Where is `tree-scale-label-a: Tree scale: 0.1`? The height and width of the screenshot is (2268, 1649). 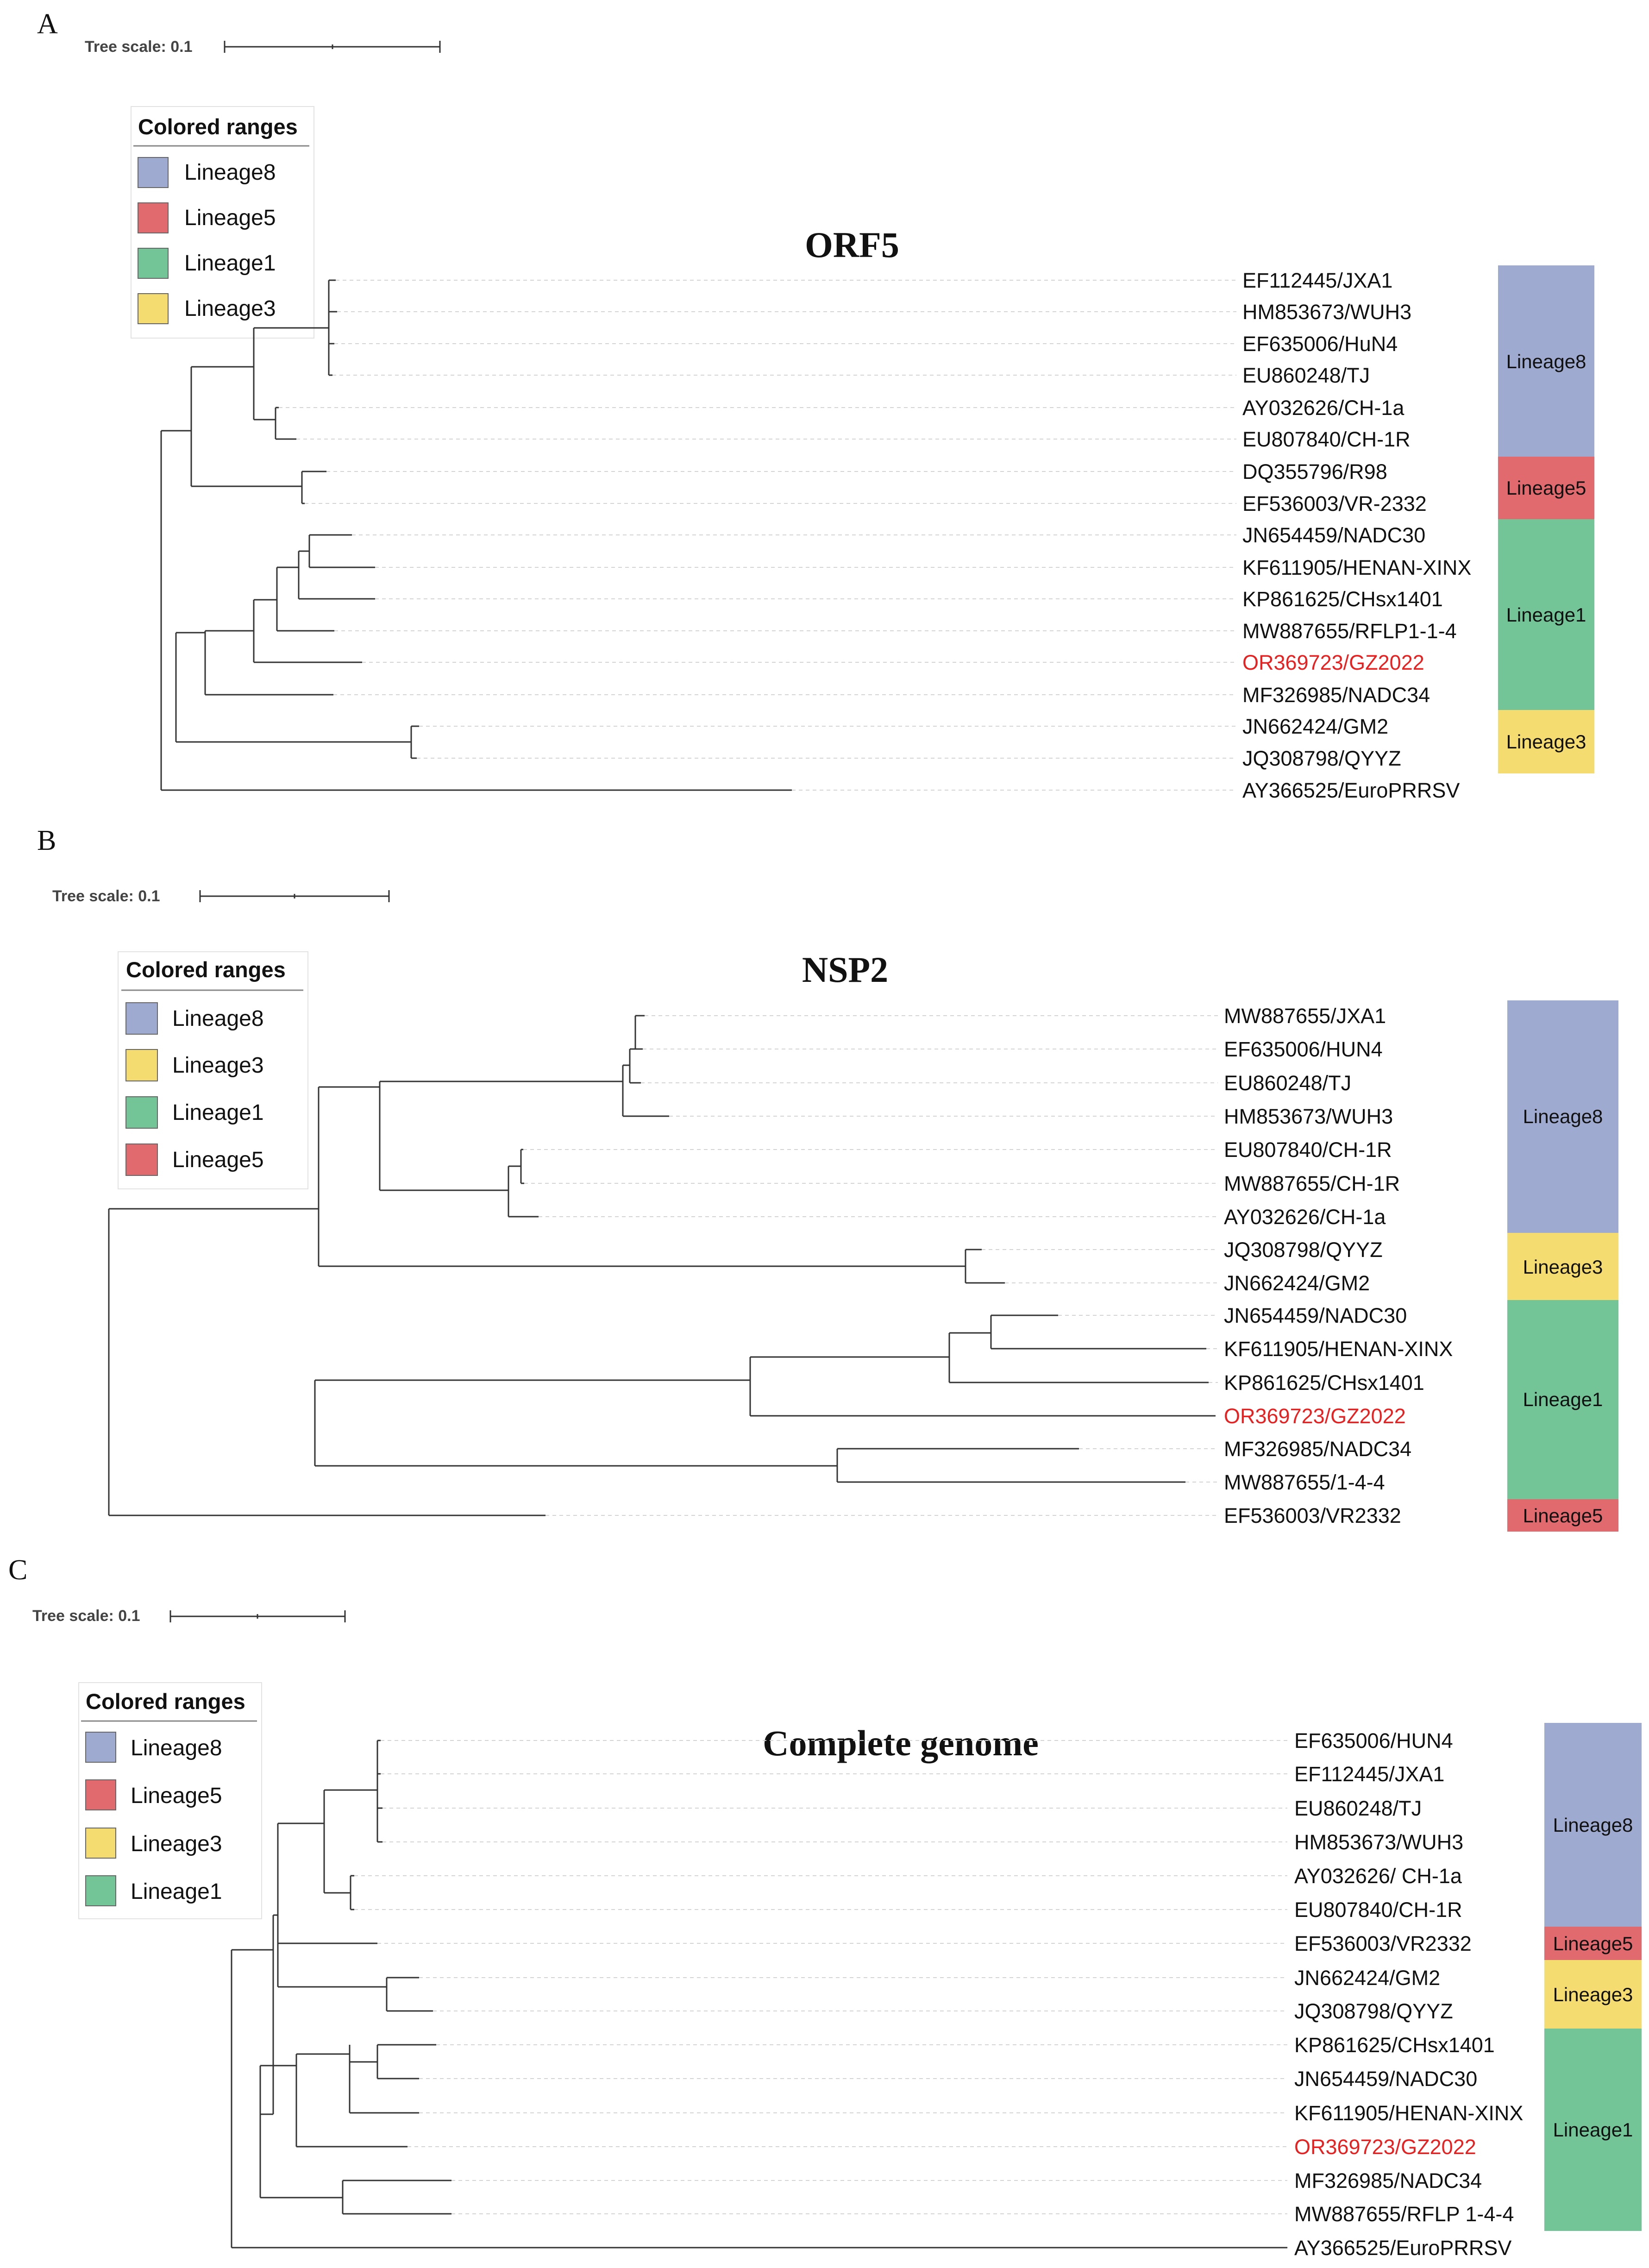
tree-scale-label-a: Tree scale: 0.1 is located at coordinates (139, 47).